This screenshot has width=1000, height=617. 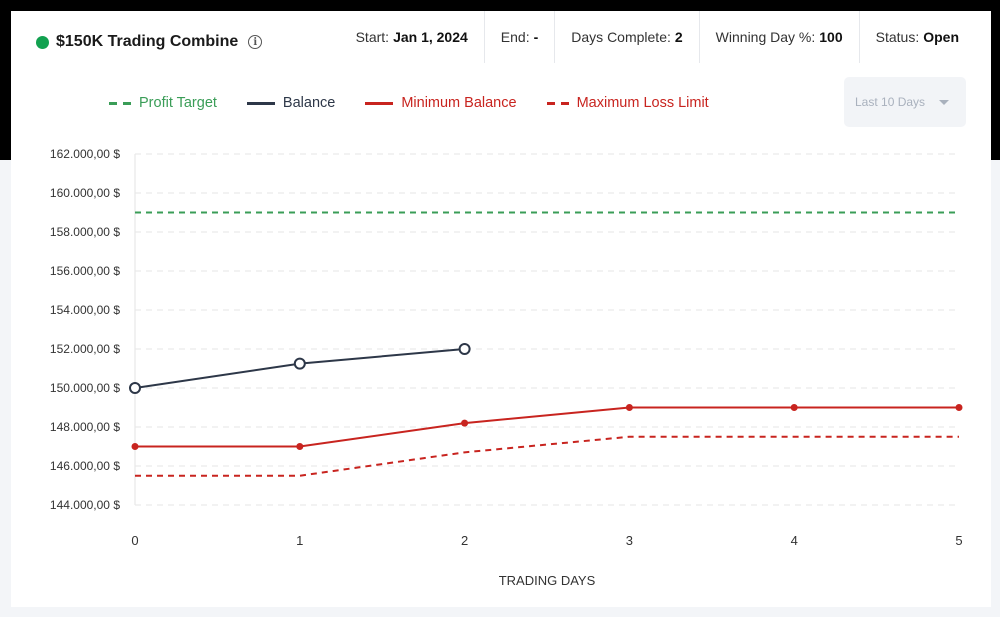 I want to click on legend-item: Balance, so click(x=291, y=103).